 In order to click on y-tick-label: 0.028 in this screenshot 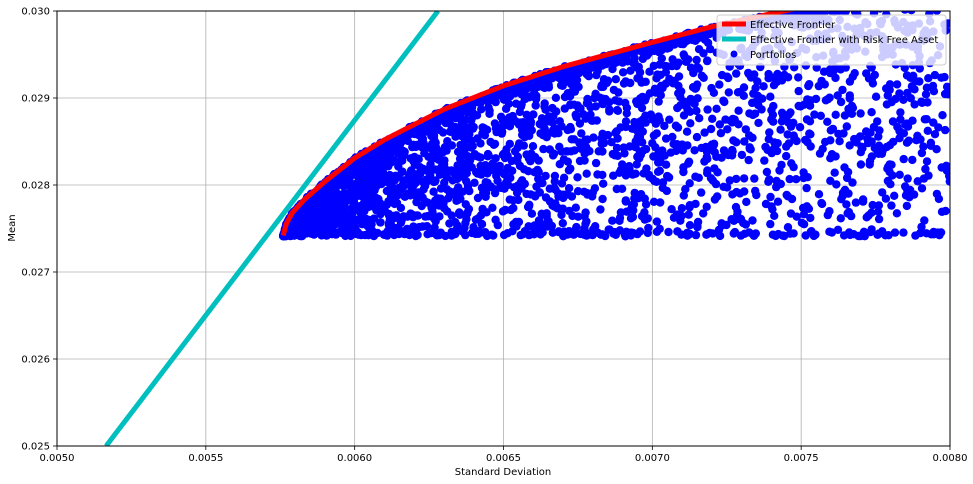, I will do `click(35, 186)`.